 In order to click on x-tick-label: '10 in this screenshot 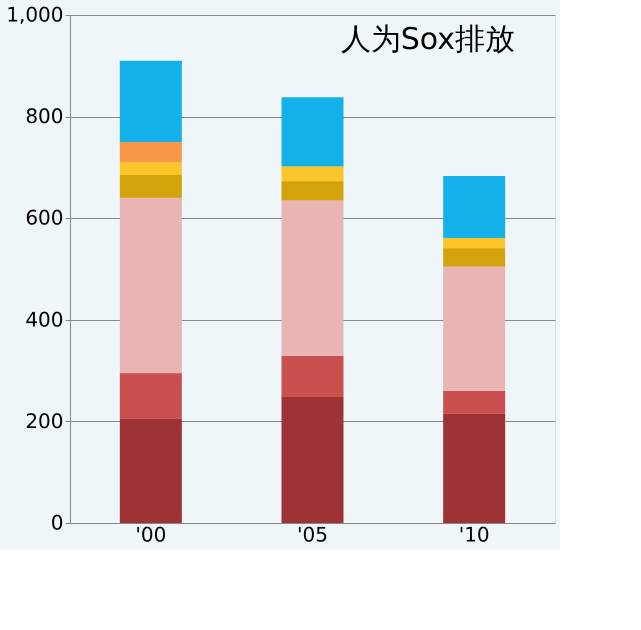, I will do `click(474, 534)`.